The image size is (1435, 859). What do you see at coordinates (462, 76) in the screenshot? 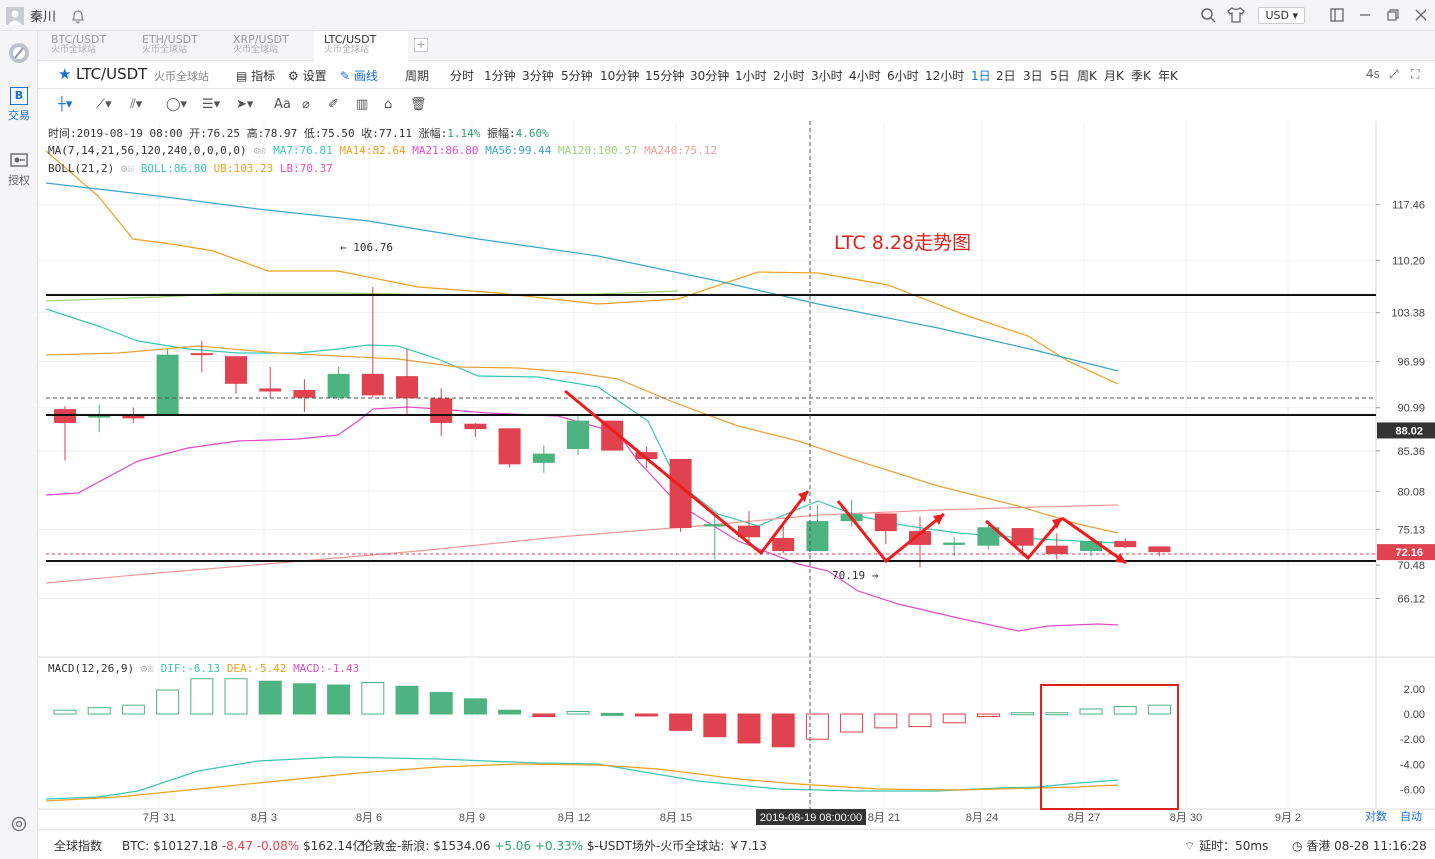
I see `period-0: 分时` at bounding box center [462, 76].